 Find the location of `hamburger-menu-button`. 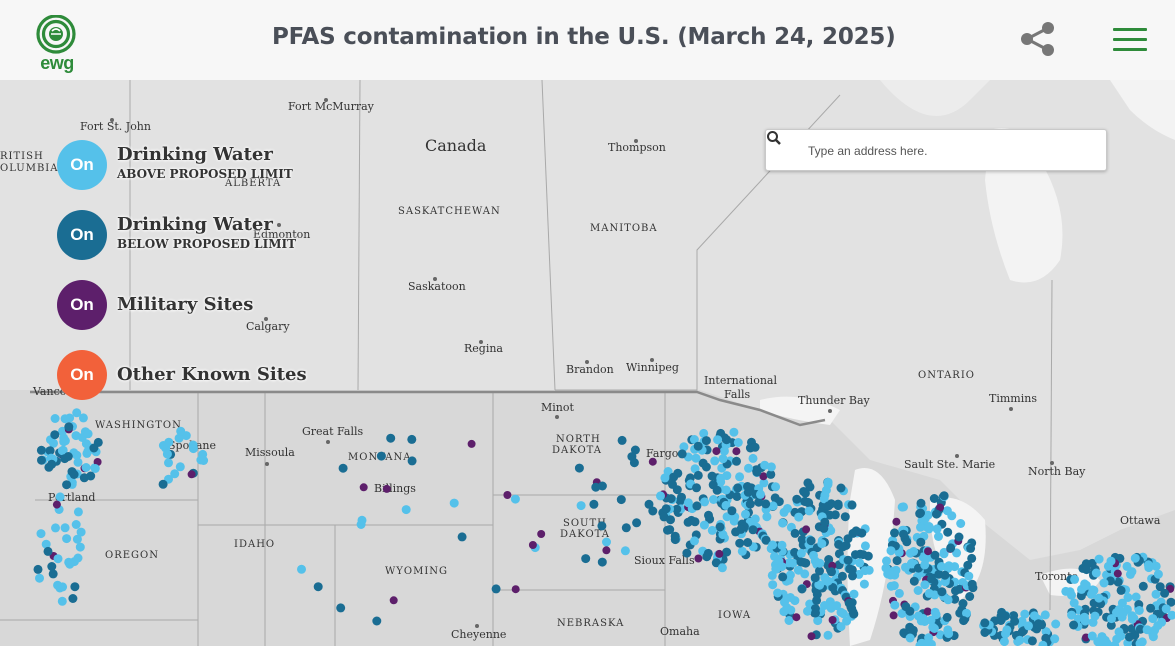

hamburger-menu-button is located at coordinates (1130, 40).